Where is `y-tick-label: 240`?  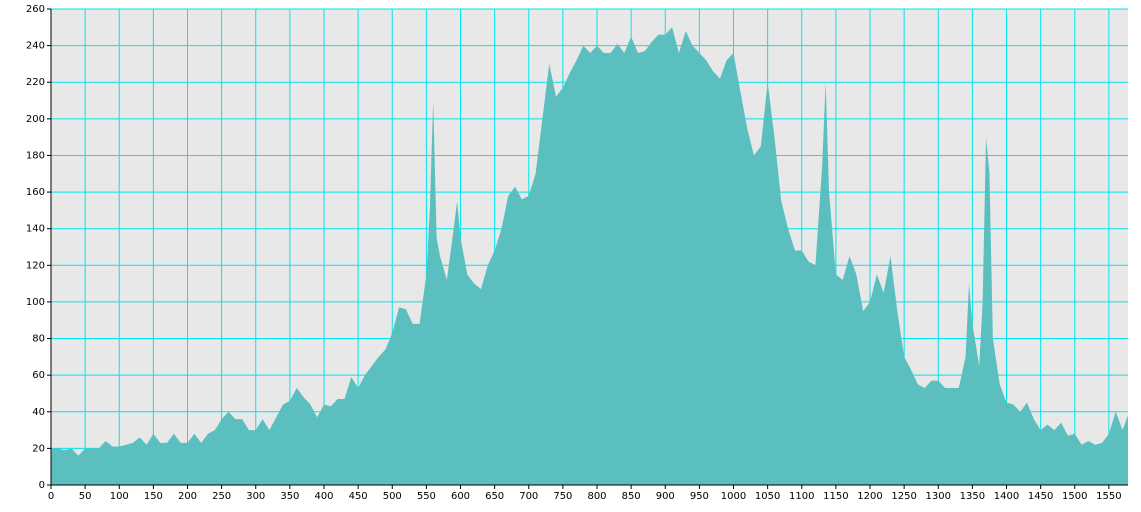
y-tick-label: 240 is located at coordinates (35, 46).